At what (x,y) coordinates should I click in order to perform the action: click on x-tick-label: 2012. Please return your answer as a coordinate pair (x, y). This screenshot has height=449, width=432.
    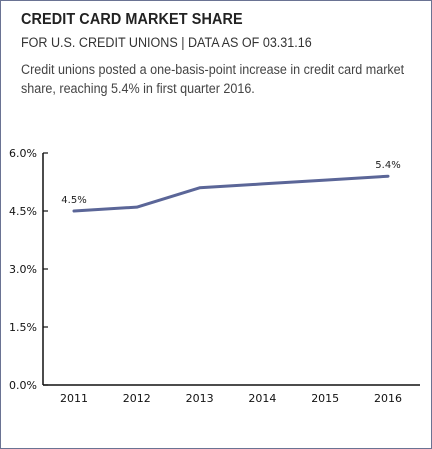
    Looking at the image, I should click on (137, 398).